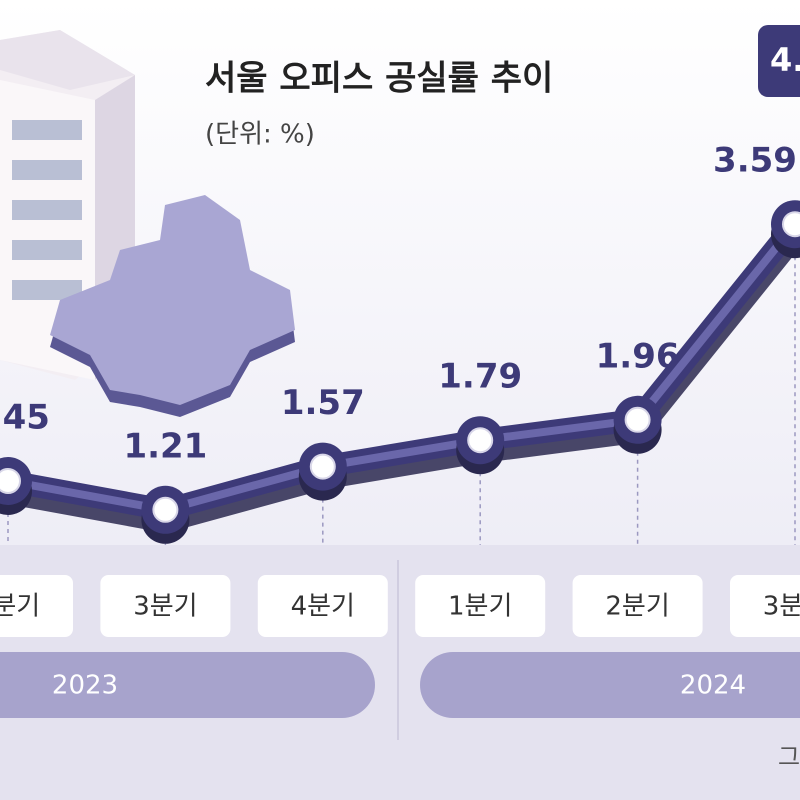 The width and height of the screenshot is (800, 800). I want to click on year-label: 2023, so click(85, 686).